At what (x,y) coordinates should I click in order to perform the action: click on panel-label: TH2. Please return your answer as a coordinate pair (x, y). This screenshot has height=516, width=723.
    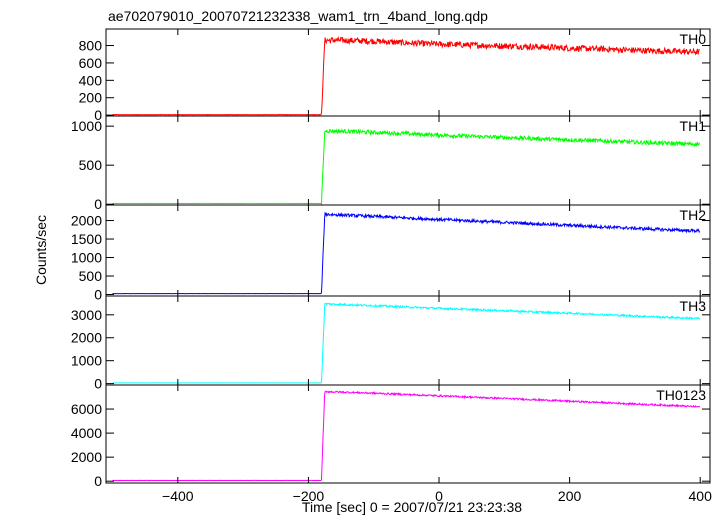
    Looking at the image, I should click on (693, 215).